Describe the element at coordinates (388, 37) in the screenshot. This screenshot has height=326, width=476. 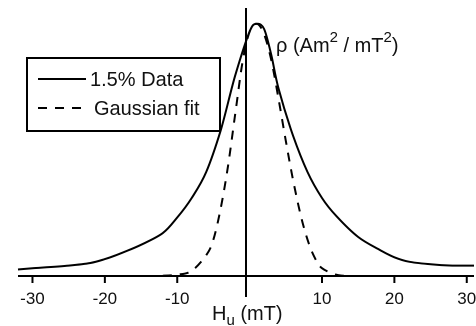
I see `y-axis-label-sup2: 2` at that location.